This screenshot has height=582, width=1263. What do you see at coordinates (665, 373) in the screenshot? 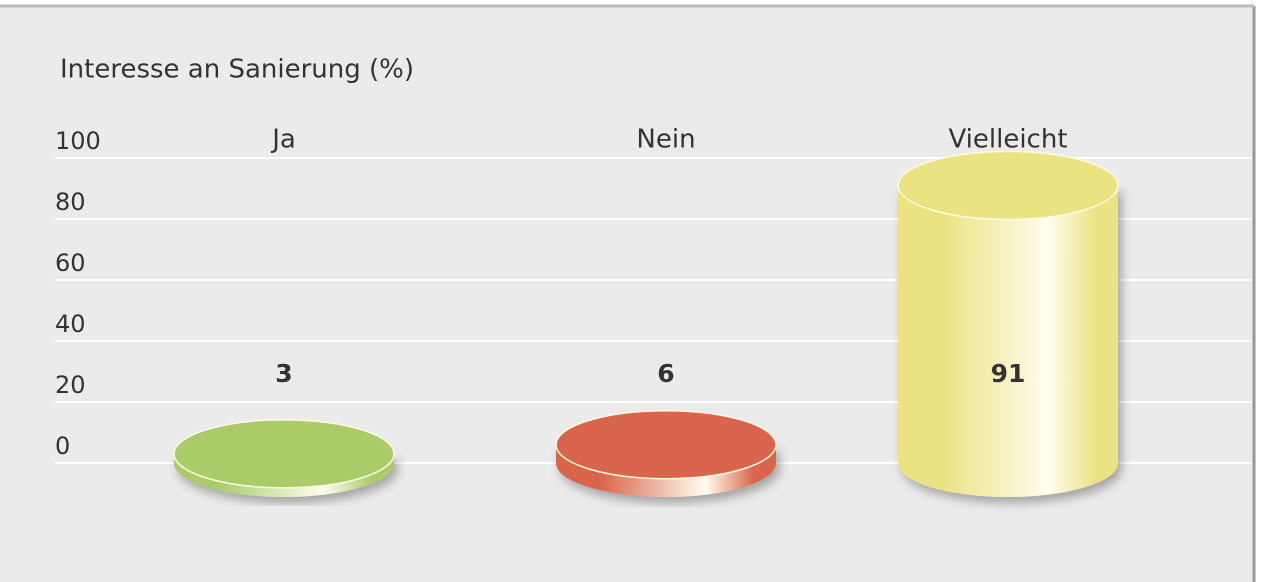
I see `value-label: 6` at bounding box center [665, 373].